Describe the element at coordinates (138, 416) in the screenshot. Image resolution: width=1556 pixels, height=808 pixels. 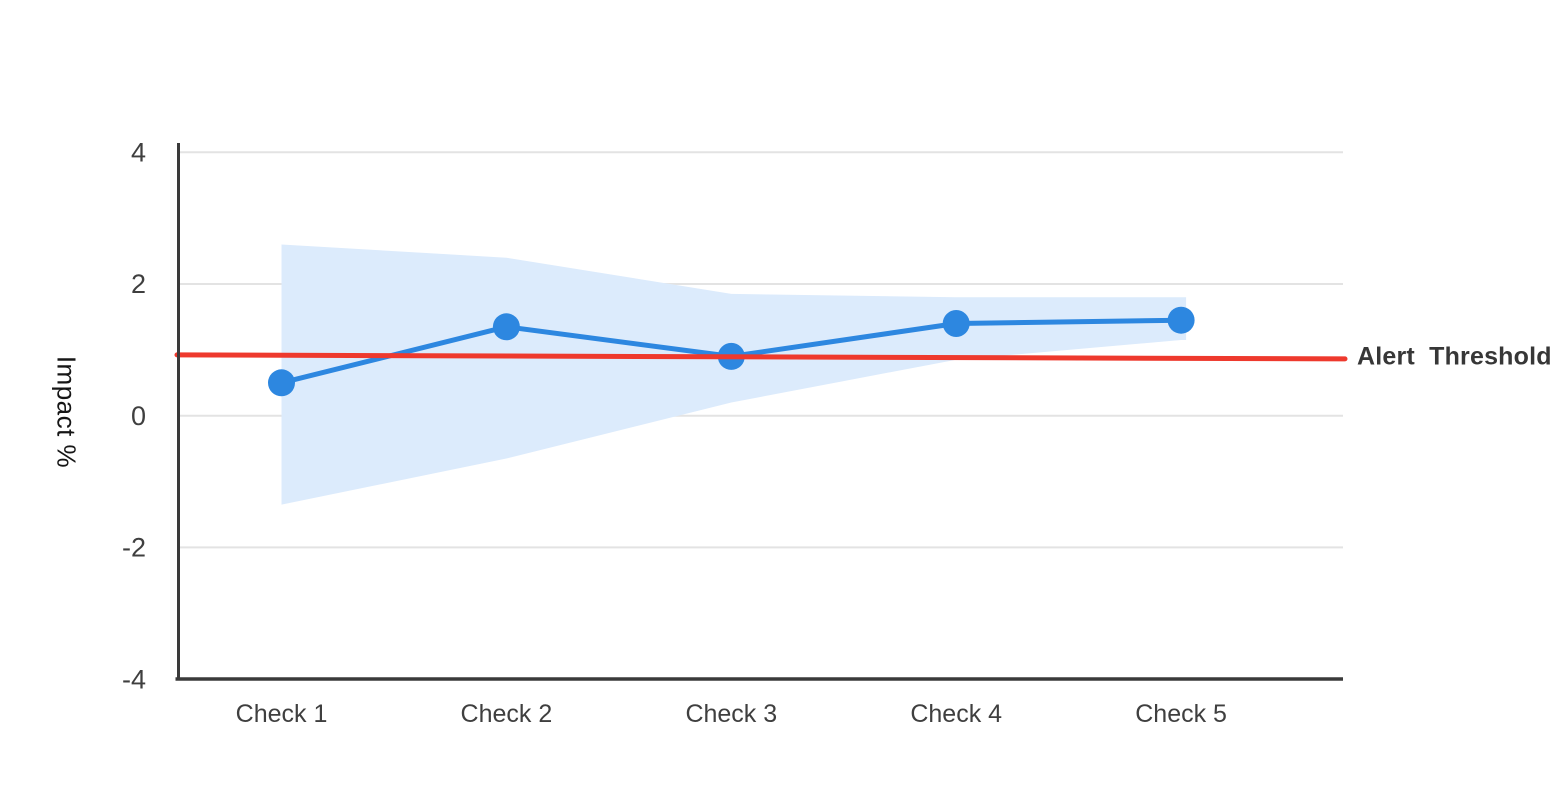
I see `y-tick-label: 0` at that location.